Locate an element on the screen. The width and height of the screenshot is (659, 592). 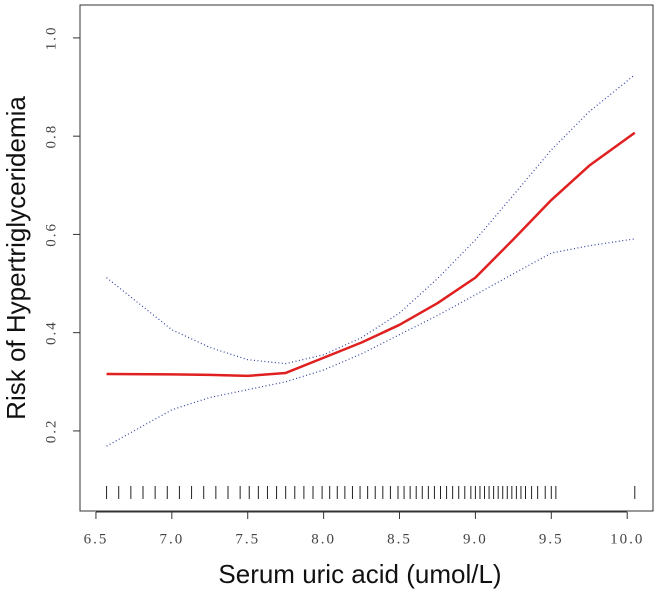
y-axis-label: Risk of Hypertriglyceridemia is located at coordinates (16, 258).